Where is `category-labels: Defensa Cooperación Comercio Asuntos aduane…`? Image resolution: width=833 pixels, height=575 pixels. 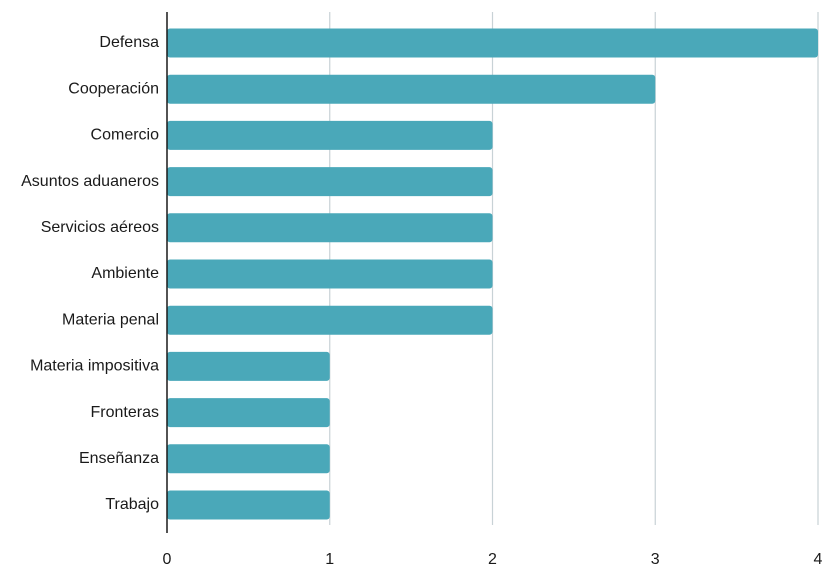 category-labels: Defensa Cooperación Comercio Asuntos aduane… is located at coordinates (90, 273).